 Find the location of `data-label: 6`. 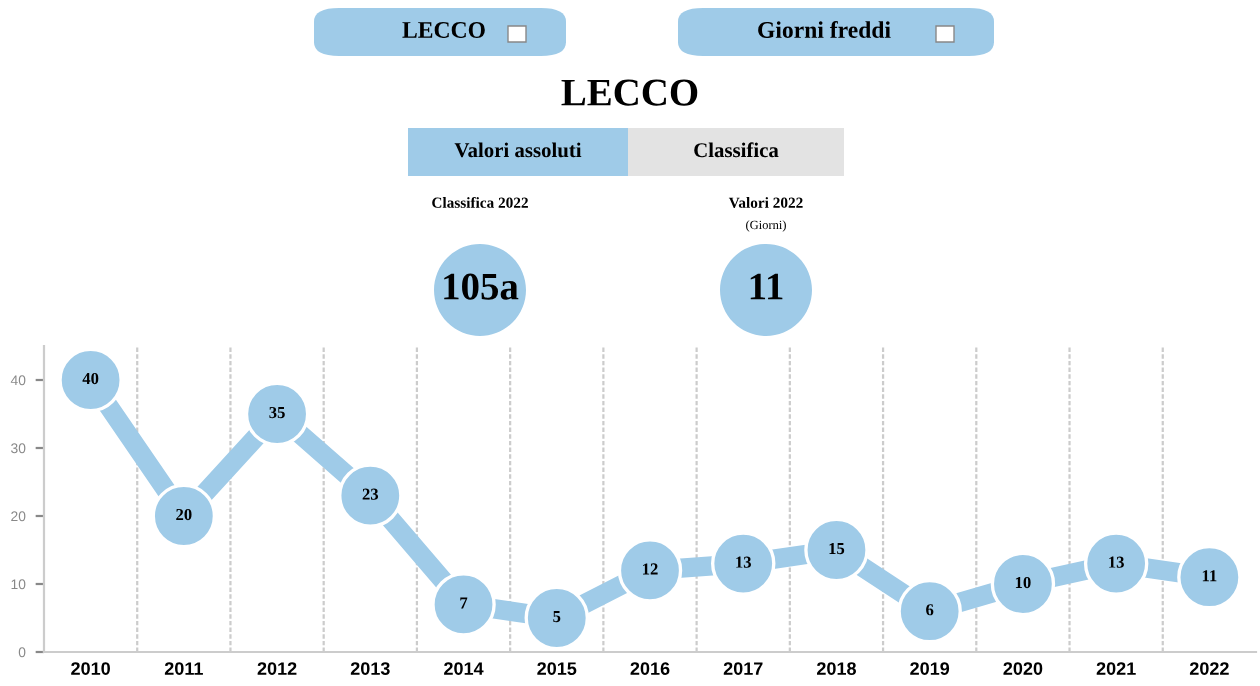

data-label: 6 is located at coordinates (930, 610).